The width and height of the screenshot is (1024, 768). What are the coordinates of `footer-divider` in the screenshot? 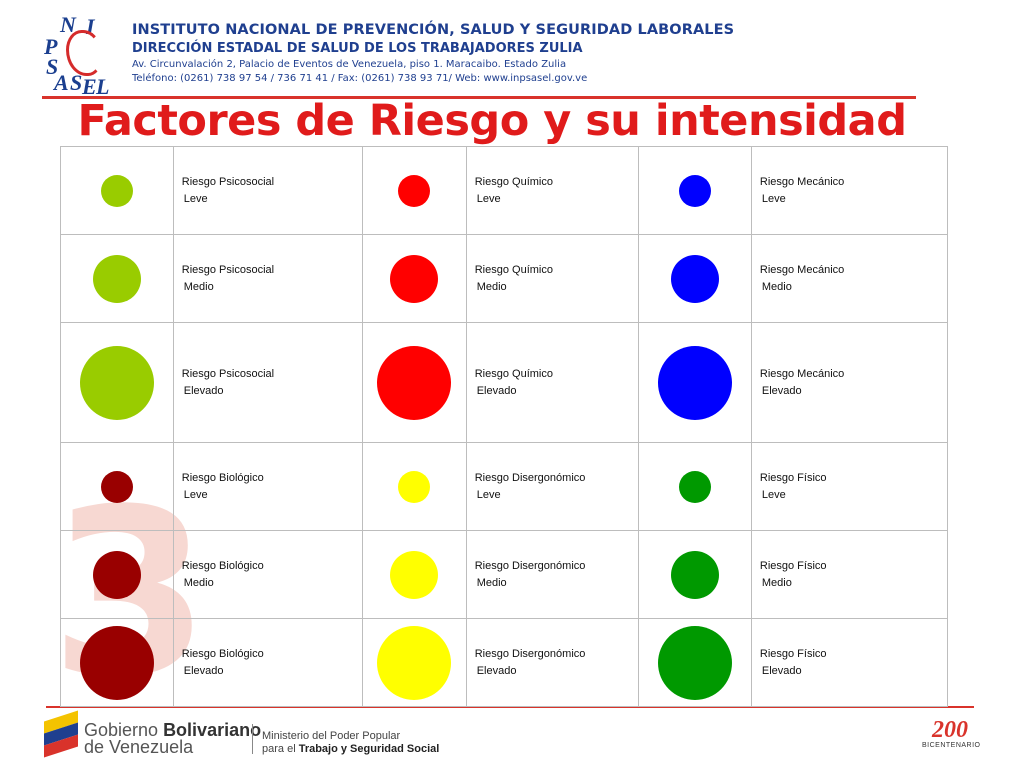 It's located at (510, 707).